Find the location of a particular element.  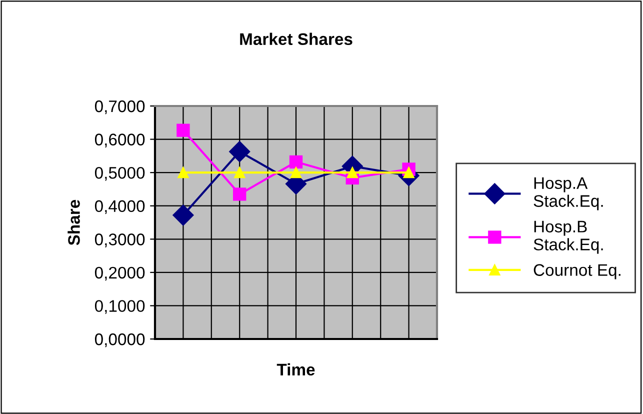

y-tick-label: 0,6000 is located at coordinates (119, 141).